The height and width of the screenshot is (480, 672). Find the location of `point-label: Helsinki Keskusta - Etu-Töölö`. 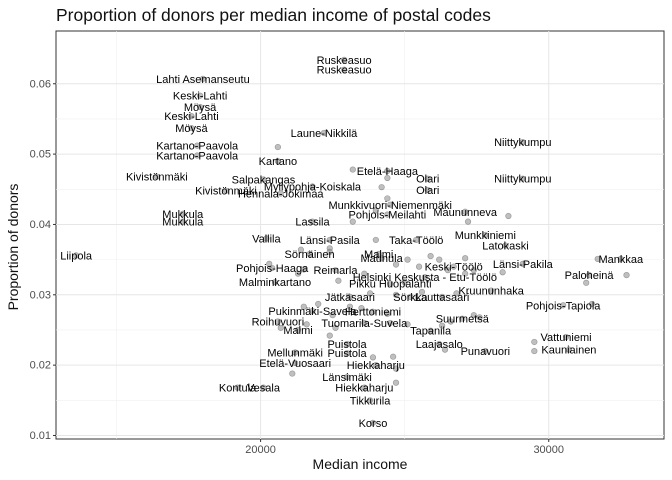

point-label: Helsinki Keskusta - Etu-Töölö is located at coordinates (425, 278).